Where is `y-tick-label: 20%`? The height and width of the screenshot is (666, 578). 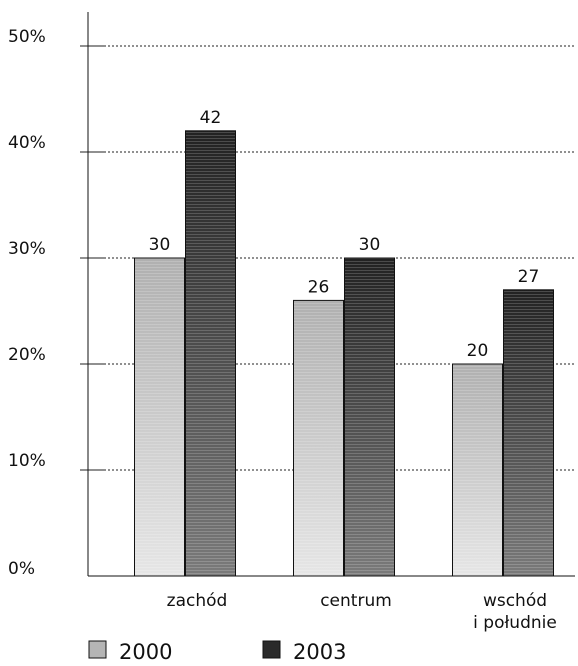
y-tick-label: 20% is located at coordinates (27, 355).